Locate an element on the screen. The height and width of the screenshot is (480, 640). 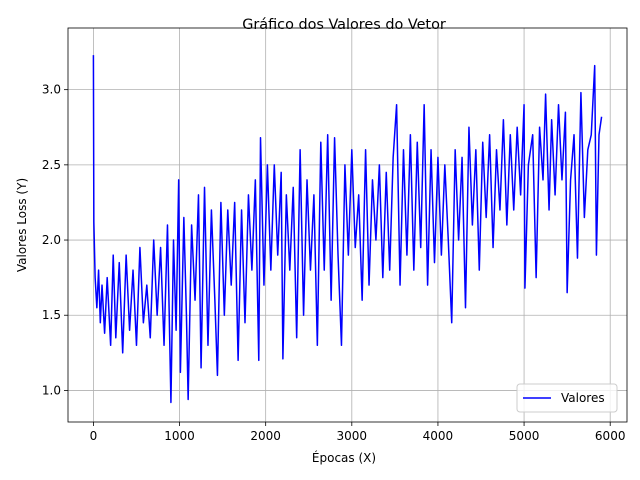
x-tick-label: 0 is located at coordinates (94, 436).